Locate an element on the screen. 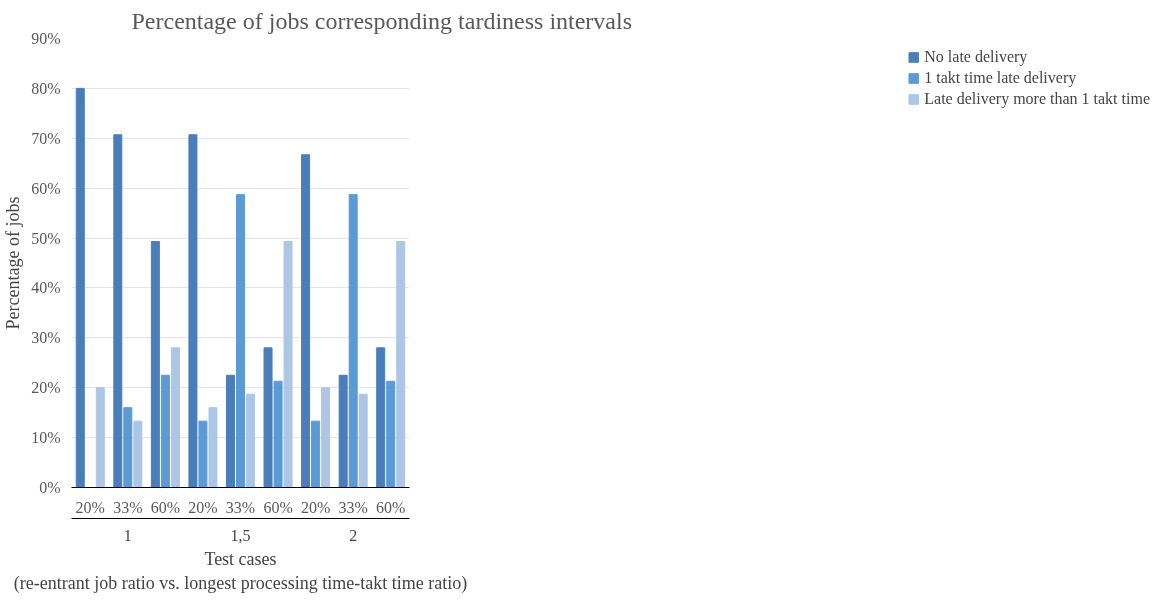 This screenshot has height=605, width=1173. y-tick-label: 20% is located at coordinates (46, 388).